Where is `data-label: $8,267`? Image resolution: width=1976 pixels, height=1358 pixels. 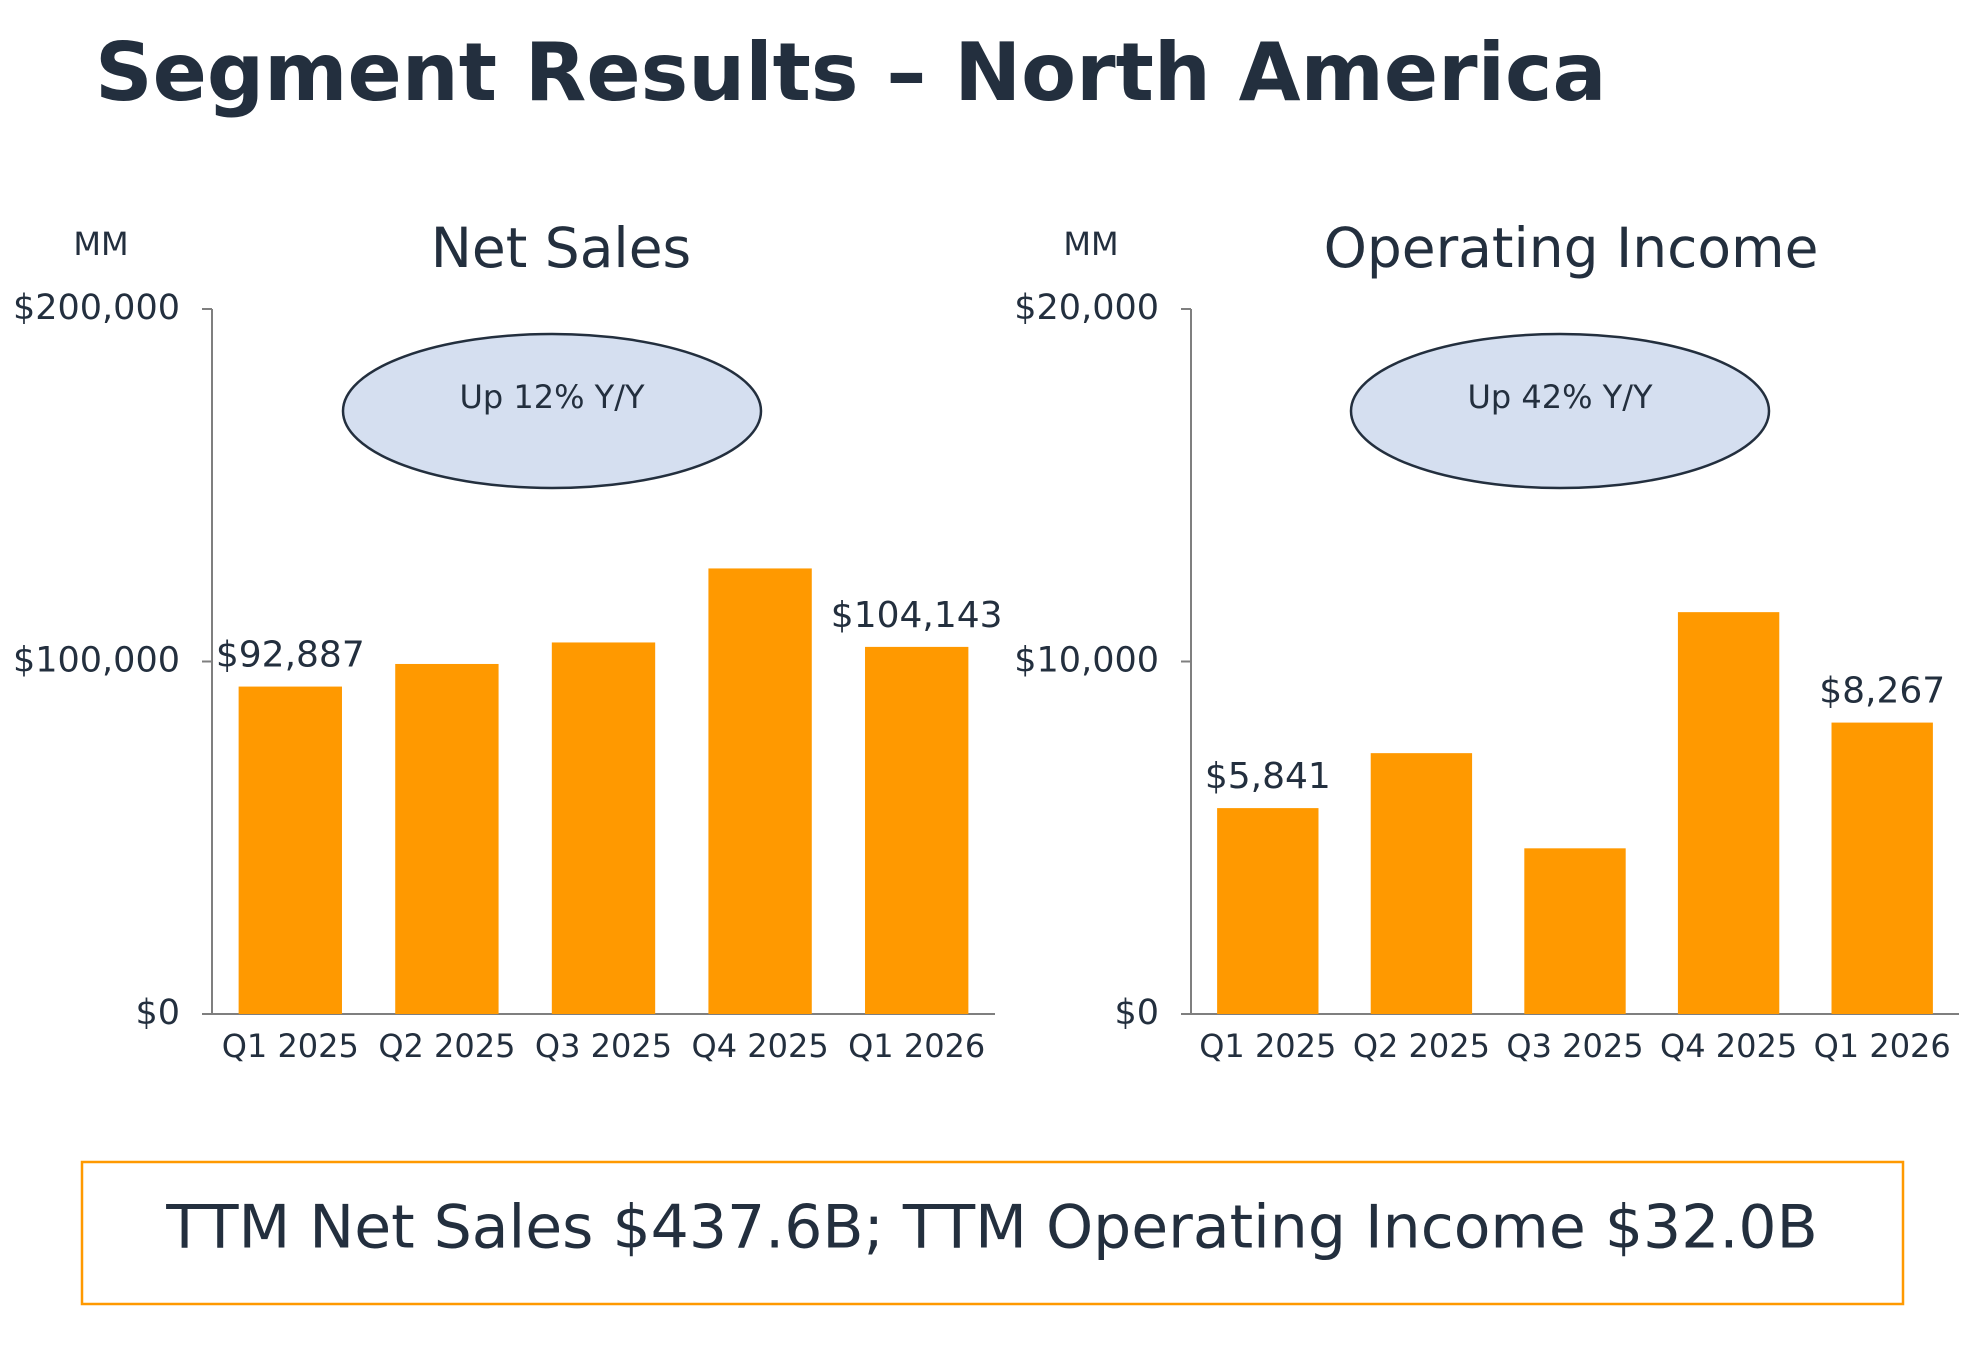
data-label: $8,267 is located at coordinates (1882, 691).